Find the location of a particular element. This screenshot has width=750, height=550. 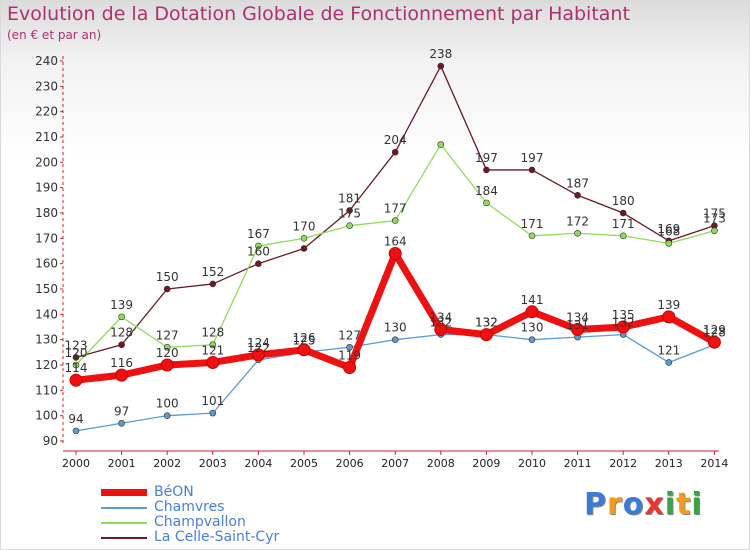

data-label-la-celle-saint-cyr: 204 is located at coordinates (395, 140).